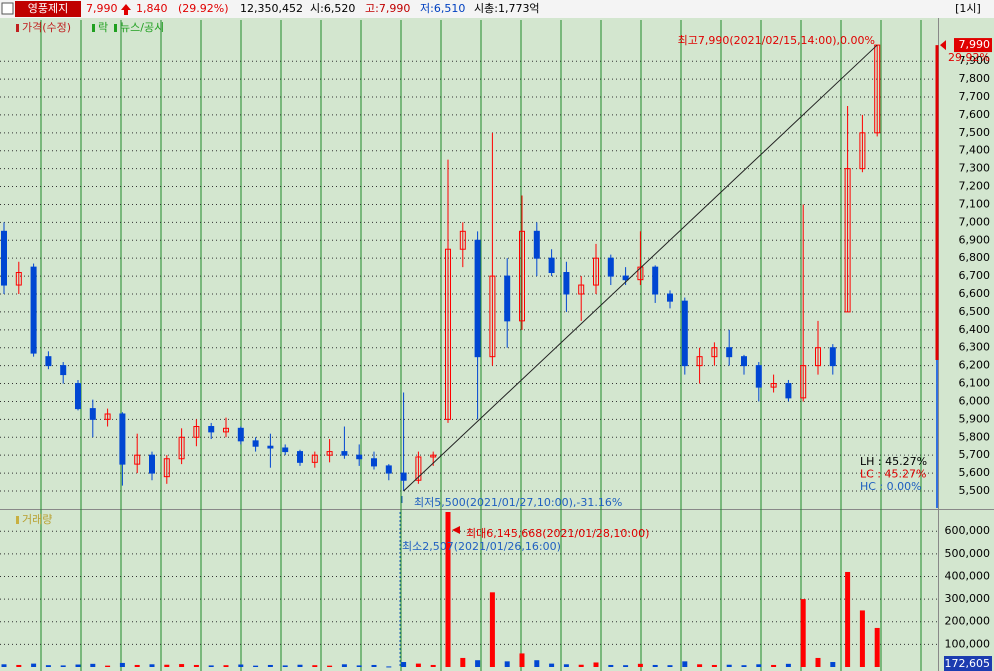  I want to click on y-tick-label: 7,300, so click(975, 168).